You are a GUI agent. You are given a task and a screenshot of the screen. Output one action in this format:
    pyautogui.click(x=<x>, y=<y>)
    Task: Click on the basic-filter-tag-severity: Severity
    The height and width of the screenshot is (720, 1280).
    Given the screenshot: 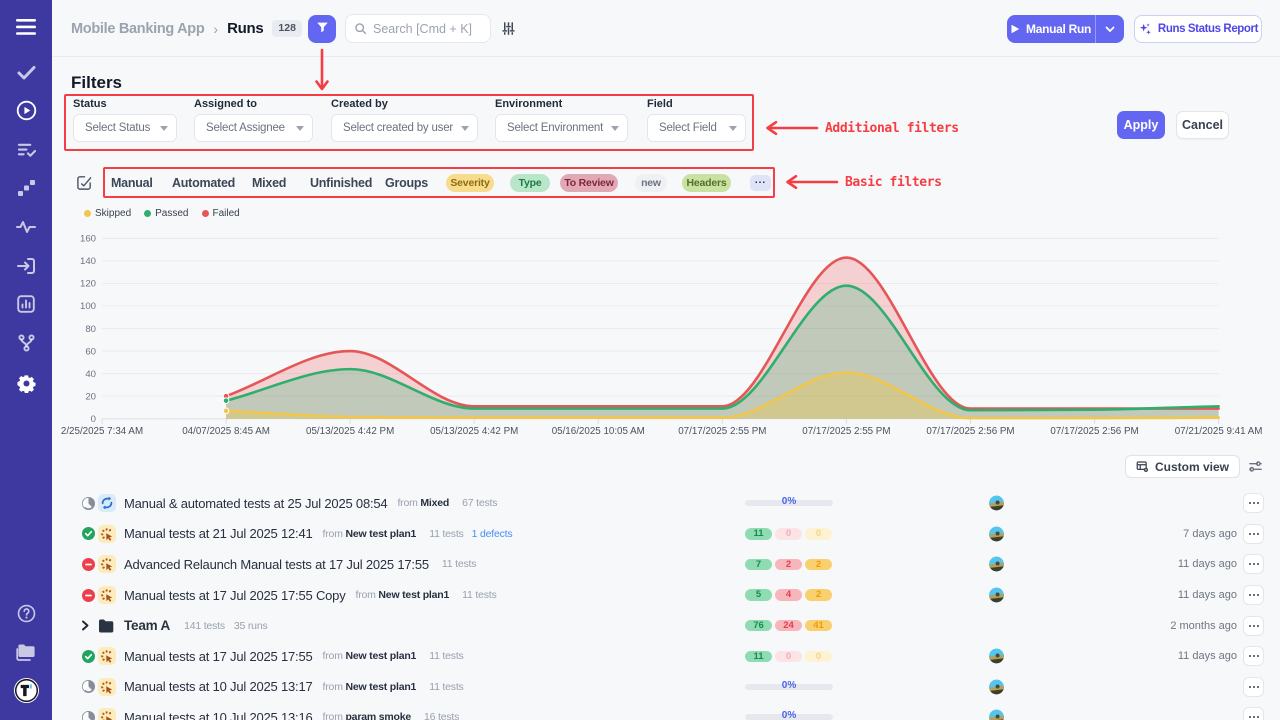 What is the action you would take?
    pyautogui.click(x=470, y=182)
    